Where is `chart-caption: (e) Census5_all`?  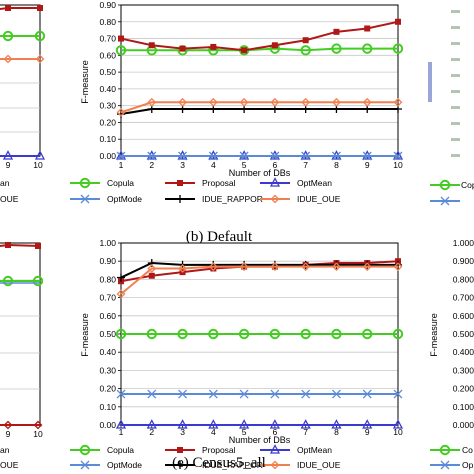 chart-caption: (e) Census5_all is located at coordinates (219, 463).